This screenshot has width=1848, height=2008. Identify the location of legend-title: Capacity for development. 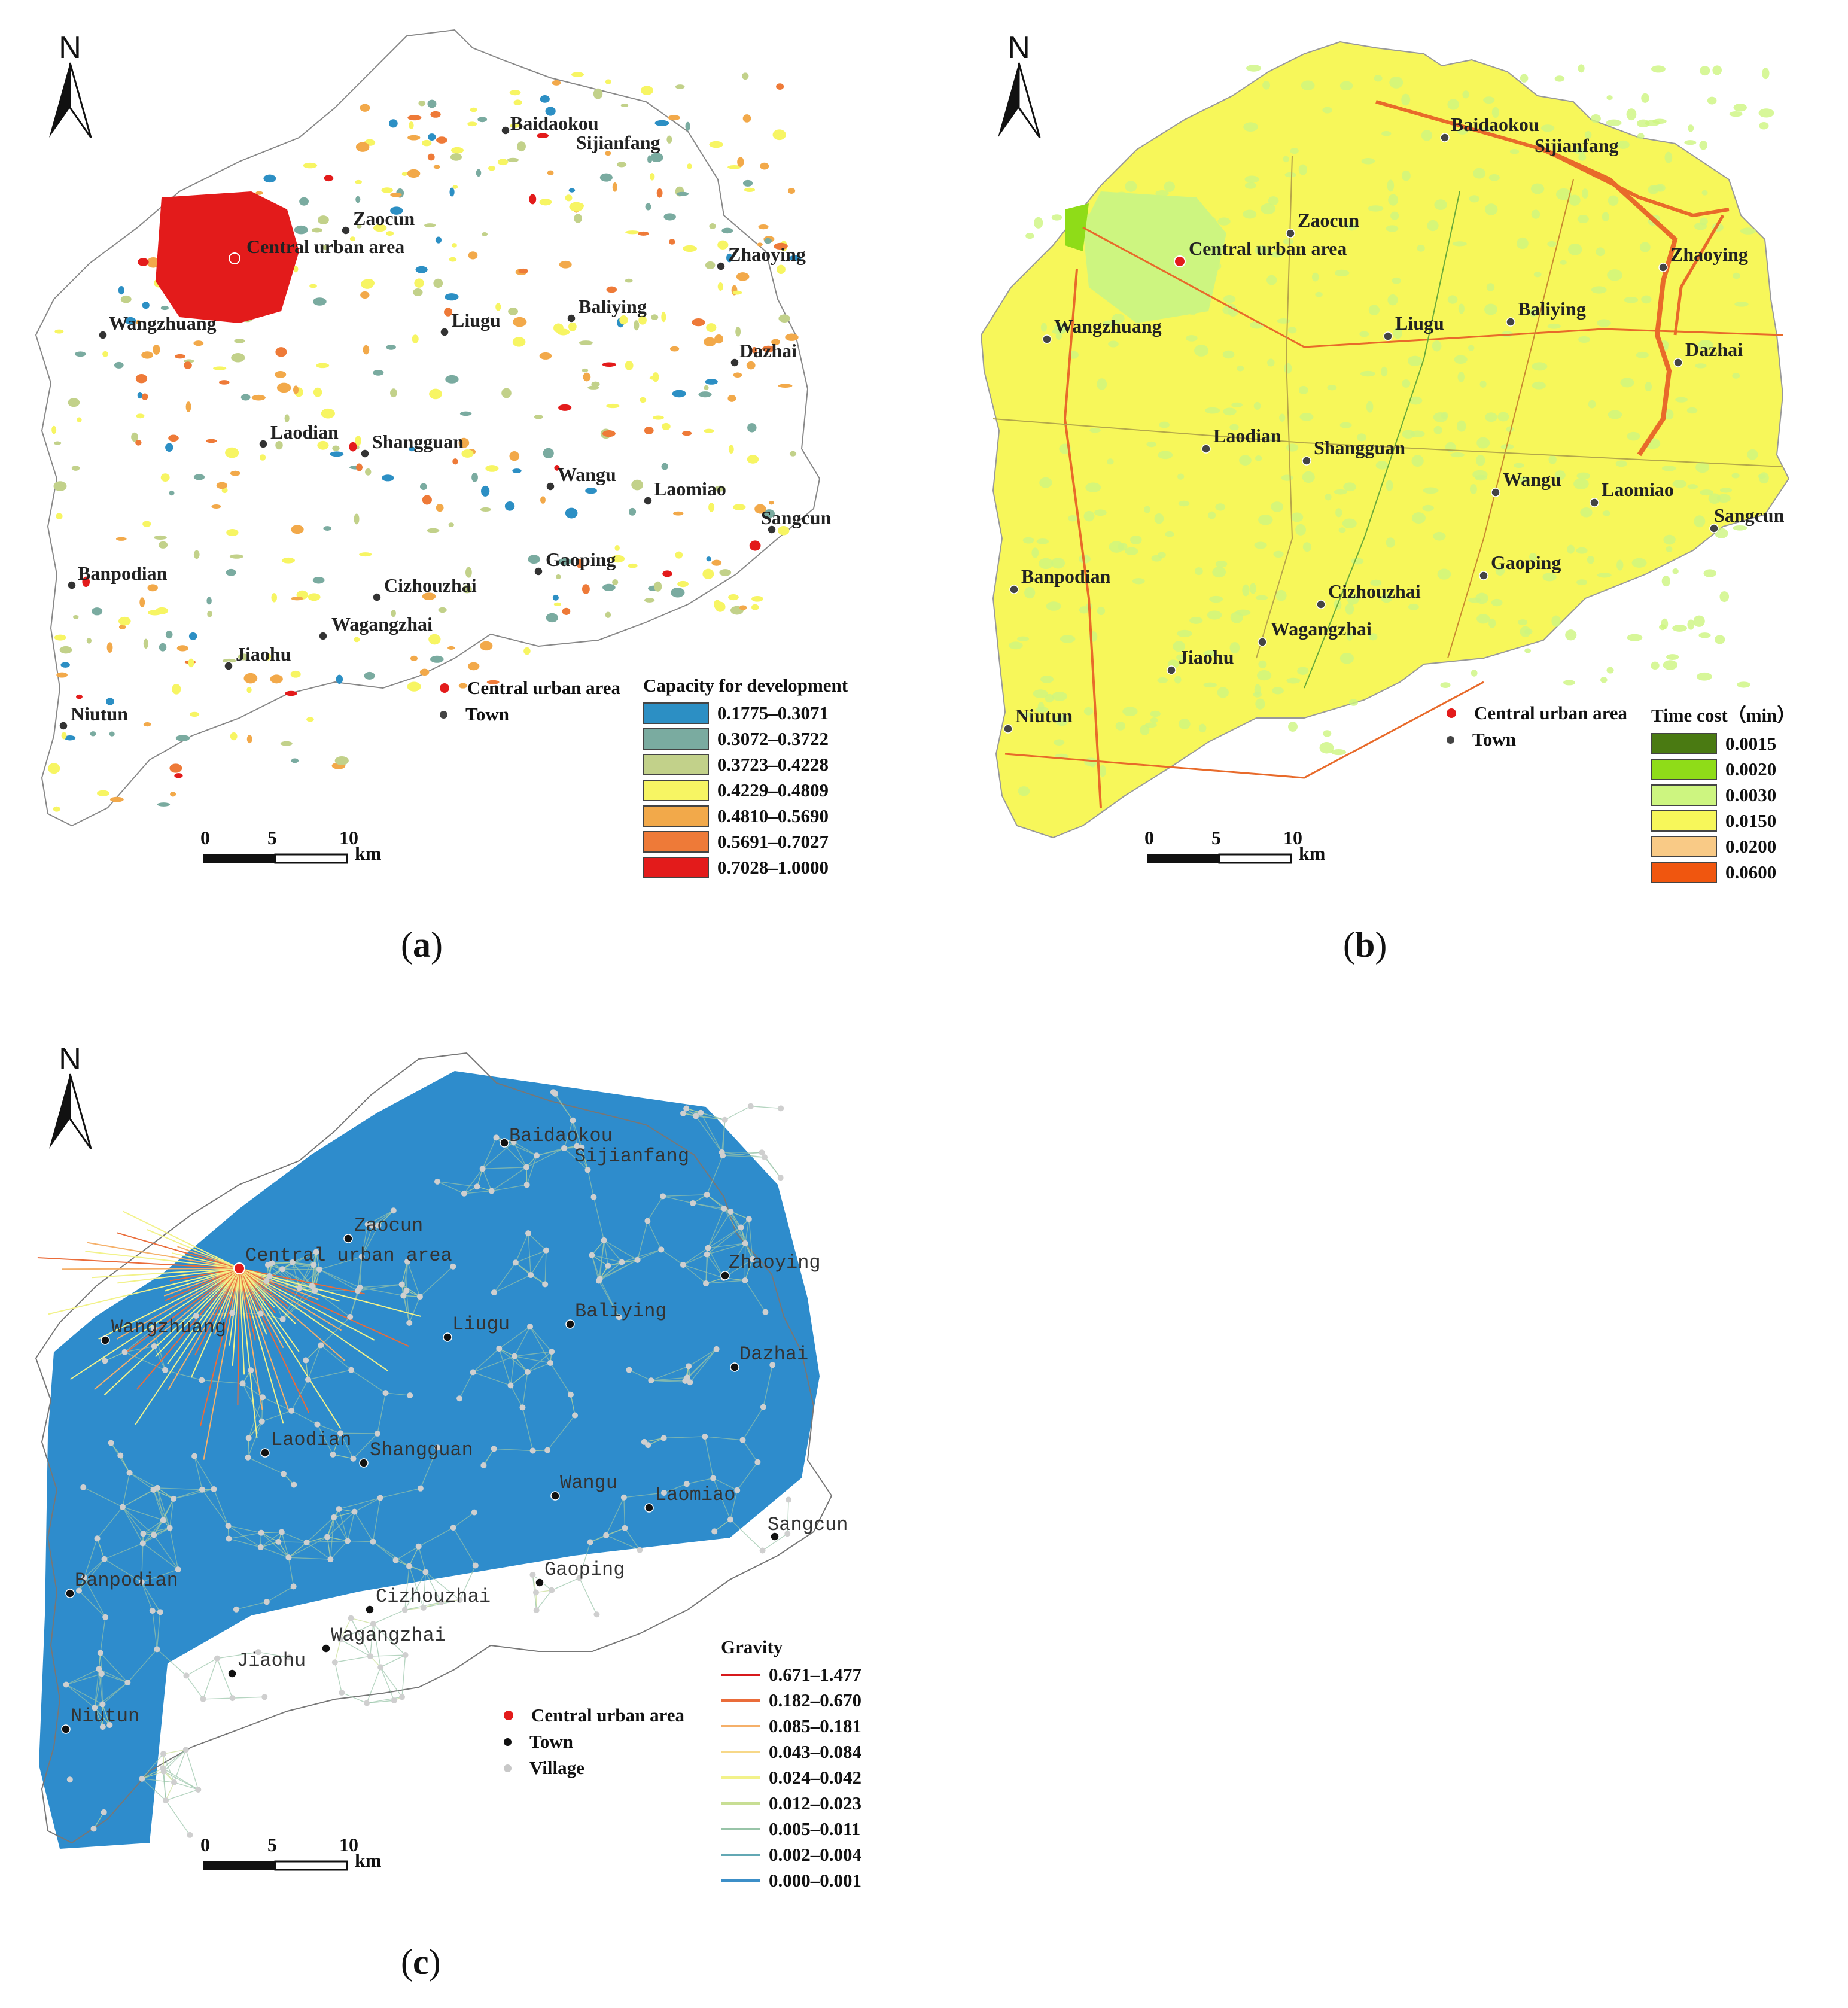
(745, 685).